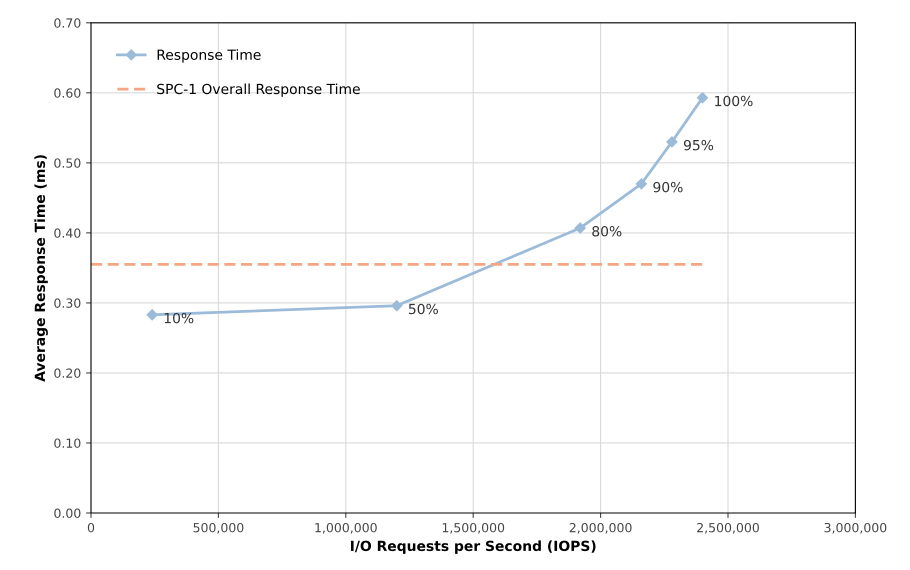 Image resolution: width=910 pixels, height=570 pixels. Describe the element at coordinates (67, 233) in the screenshot. I see `y-tick-label: 0.40` at that location.